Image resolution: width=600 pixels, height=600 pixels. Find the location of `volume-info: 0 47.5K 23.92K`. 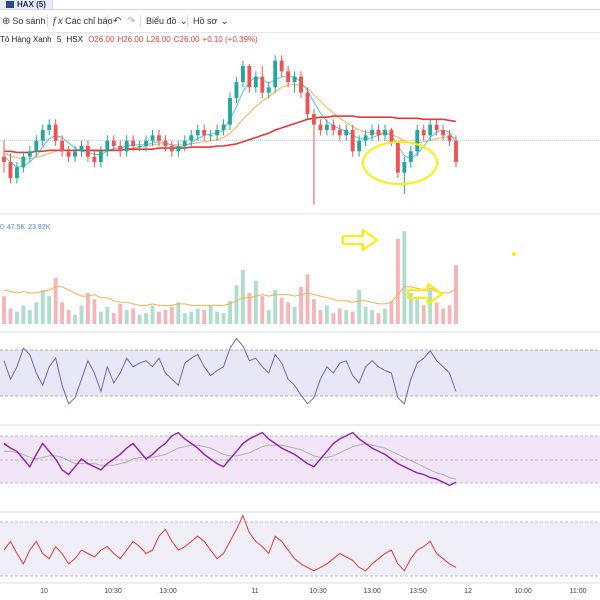

volume-info: 0 47.5K 23.92K is located at coordinates (26, 227).